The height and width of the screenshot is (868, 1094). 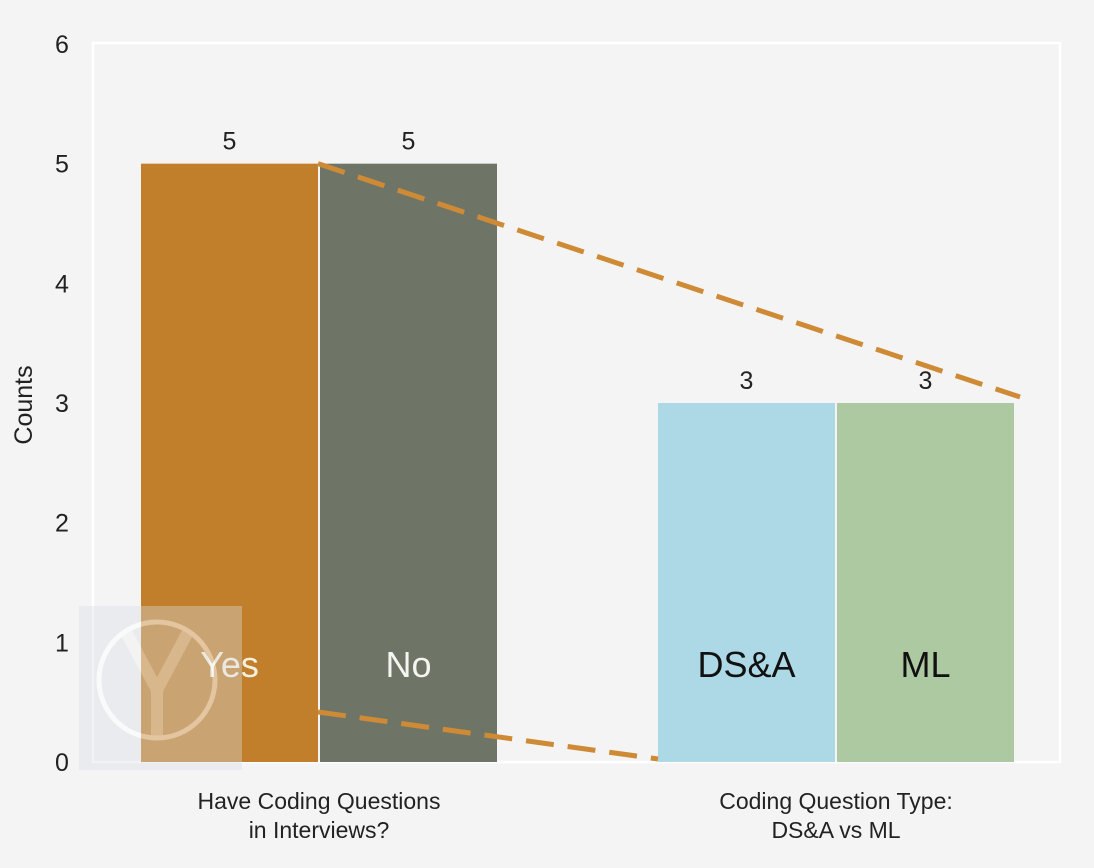 I want to click on watermark-logo, so click(x=160, y=688).